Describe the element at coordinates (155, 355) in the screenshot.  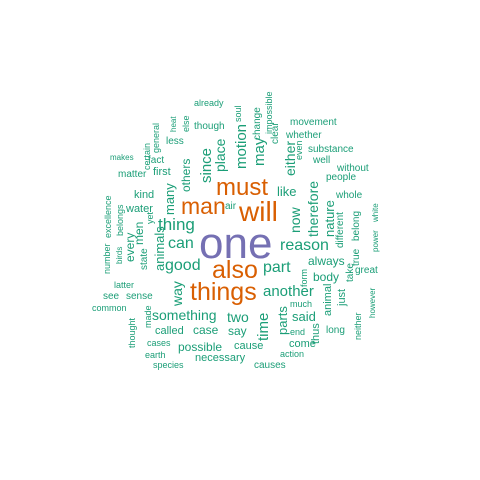
I see `cloud-word: earth` at that location.